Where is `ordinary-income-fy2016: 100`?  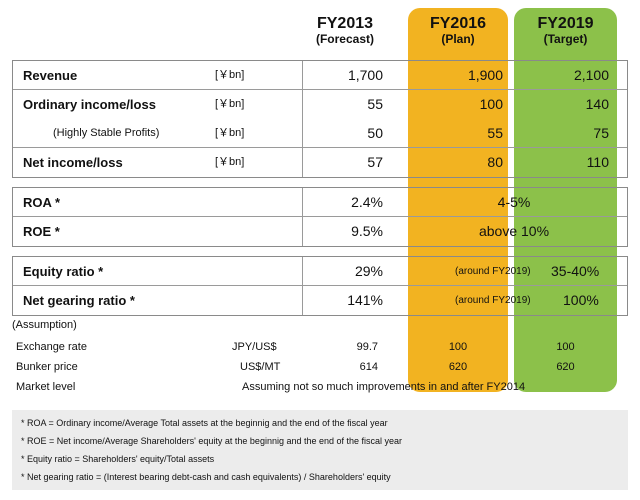 ordinary-income-fy2016: 100 is located at coordinates (491, 104).